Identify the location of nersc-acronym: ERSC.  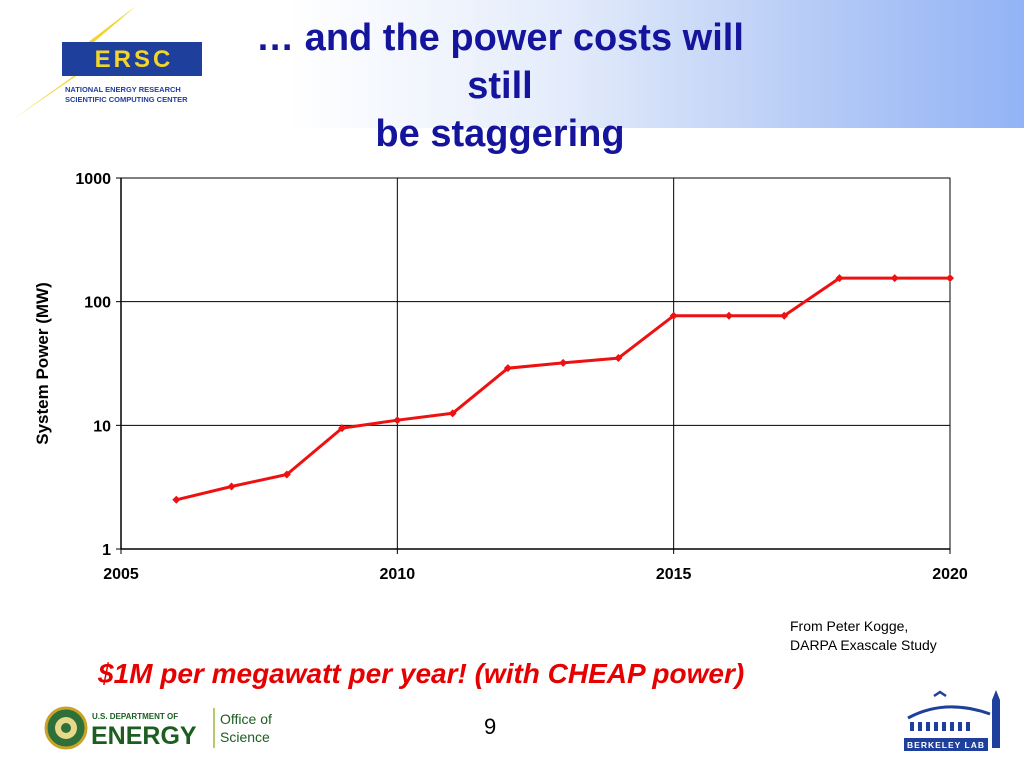
(134, 59).